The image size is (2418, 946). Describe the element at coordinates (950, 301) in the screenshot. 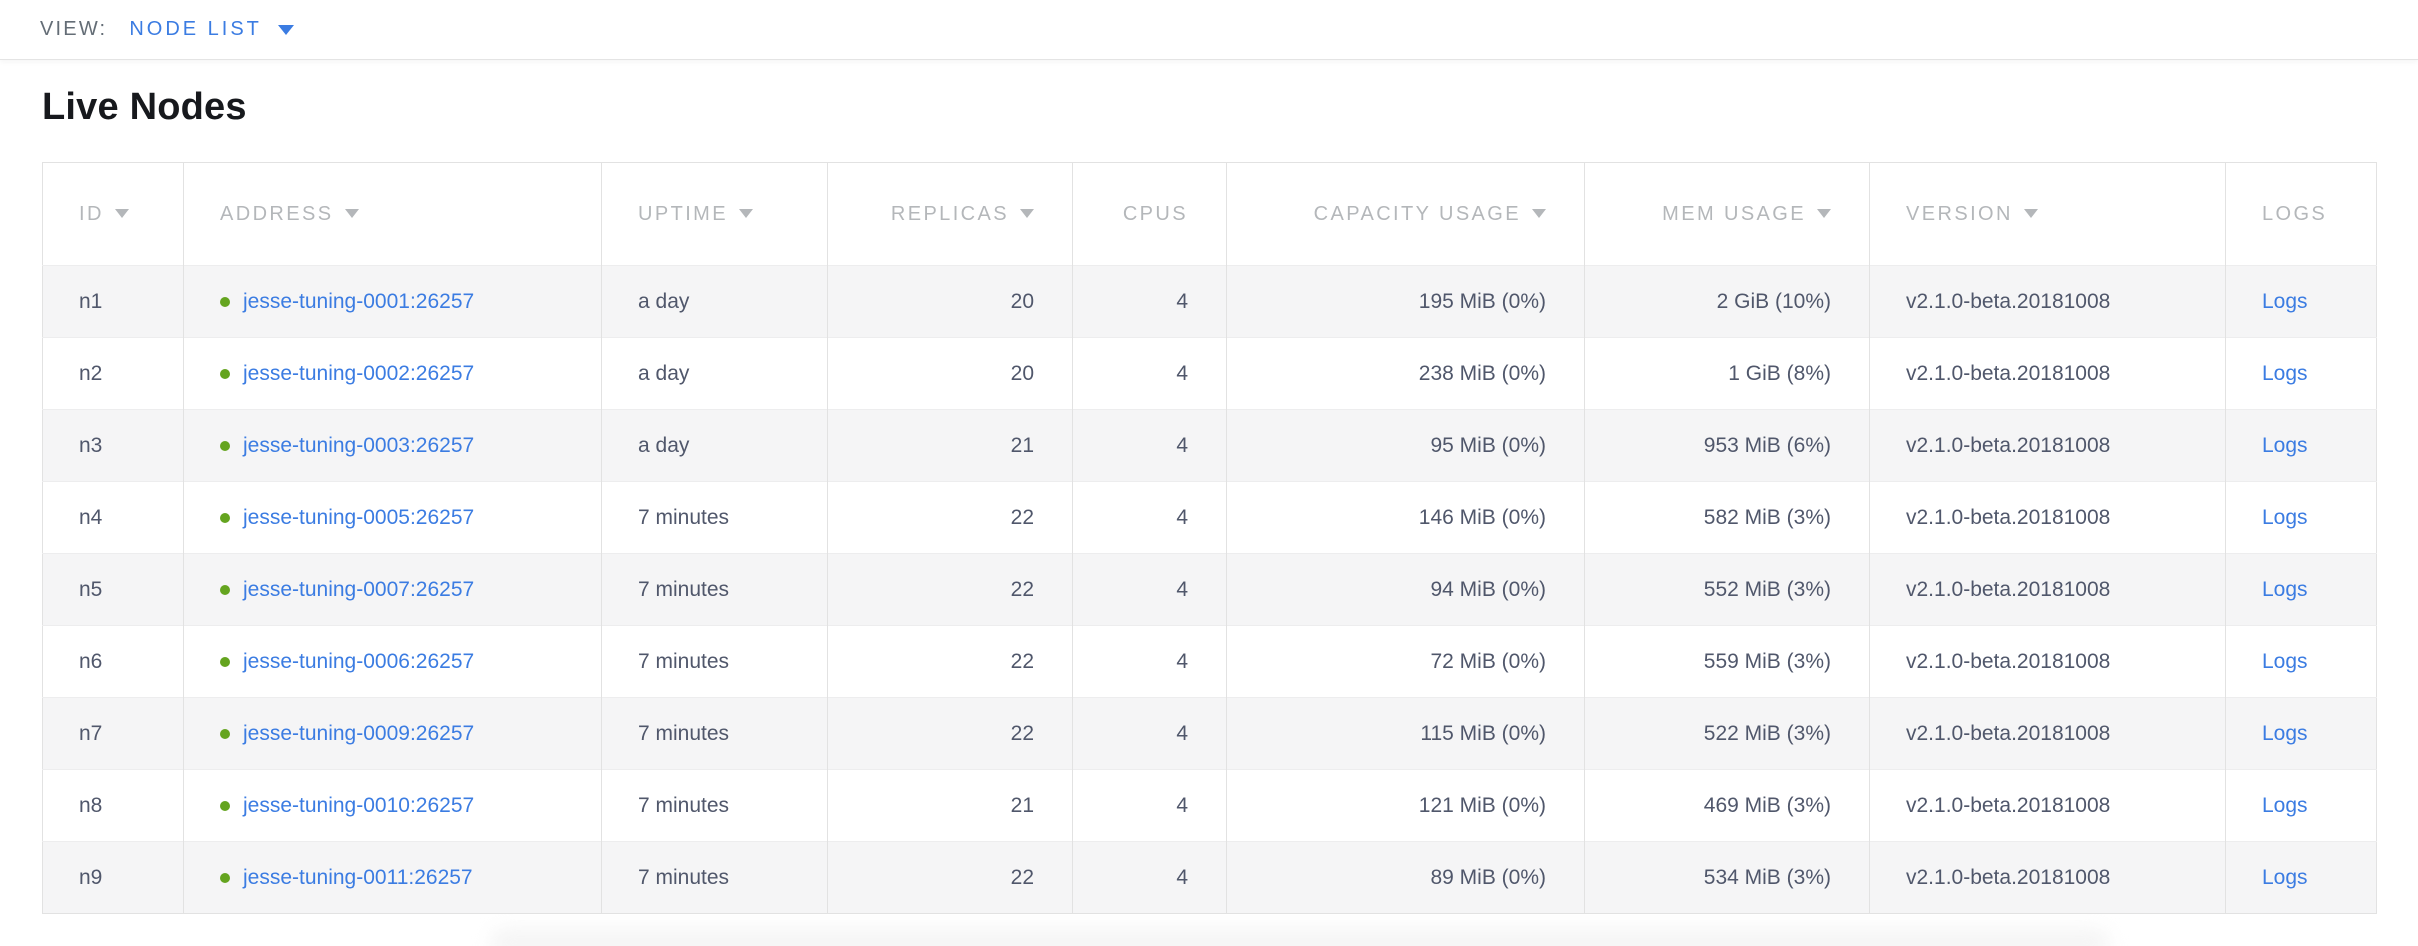

I see `cell-replicas: 20` at that location.